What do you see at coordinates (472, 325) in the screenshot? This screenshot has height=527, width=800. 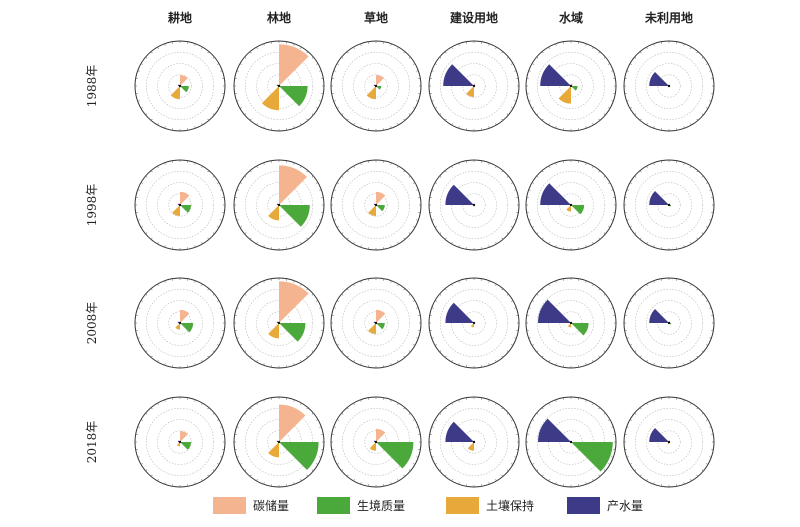 I see `soil-retention-petal` at bounding box center [472, 325].